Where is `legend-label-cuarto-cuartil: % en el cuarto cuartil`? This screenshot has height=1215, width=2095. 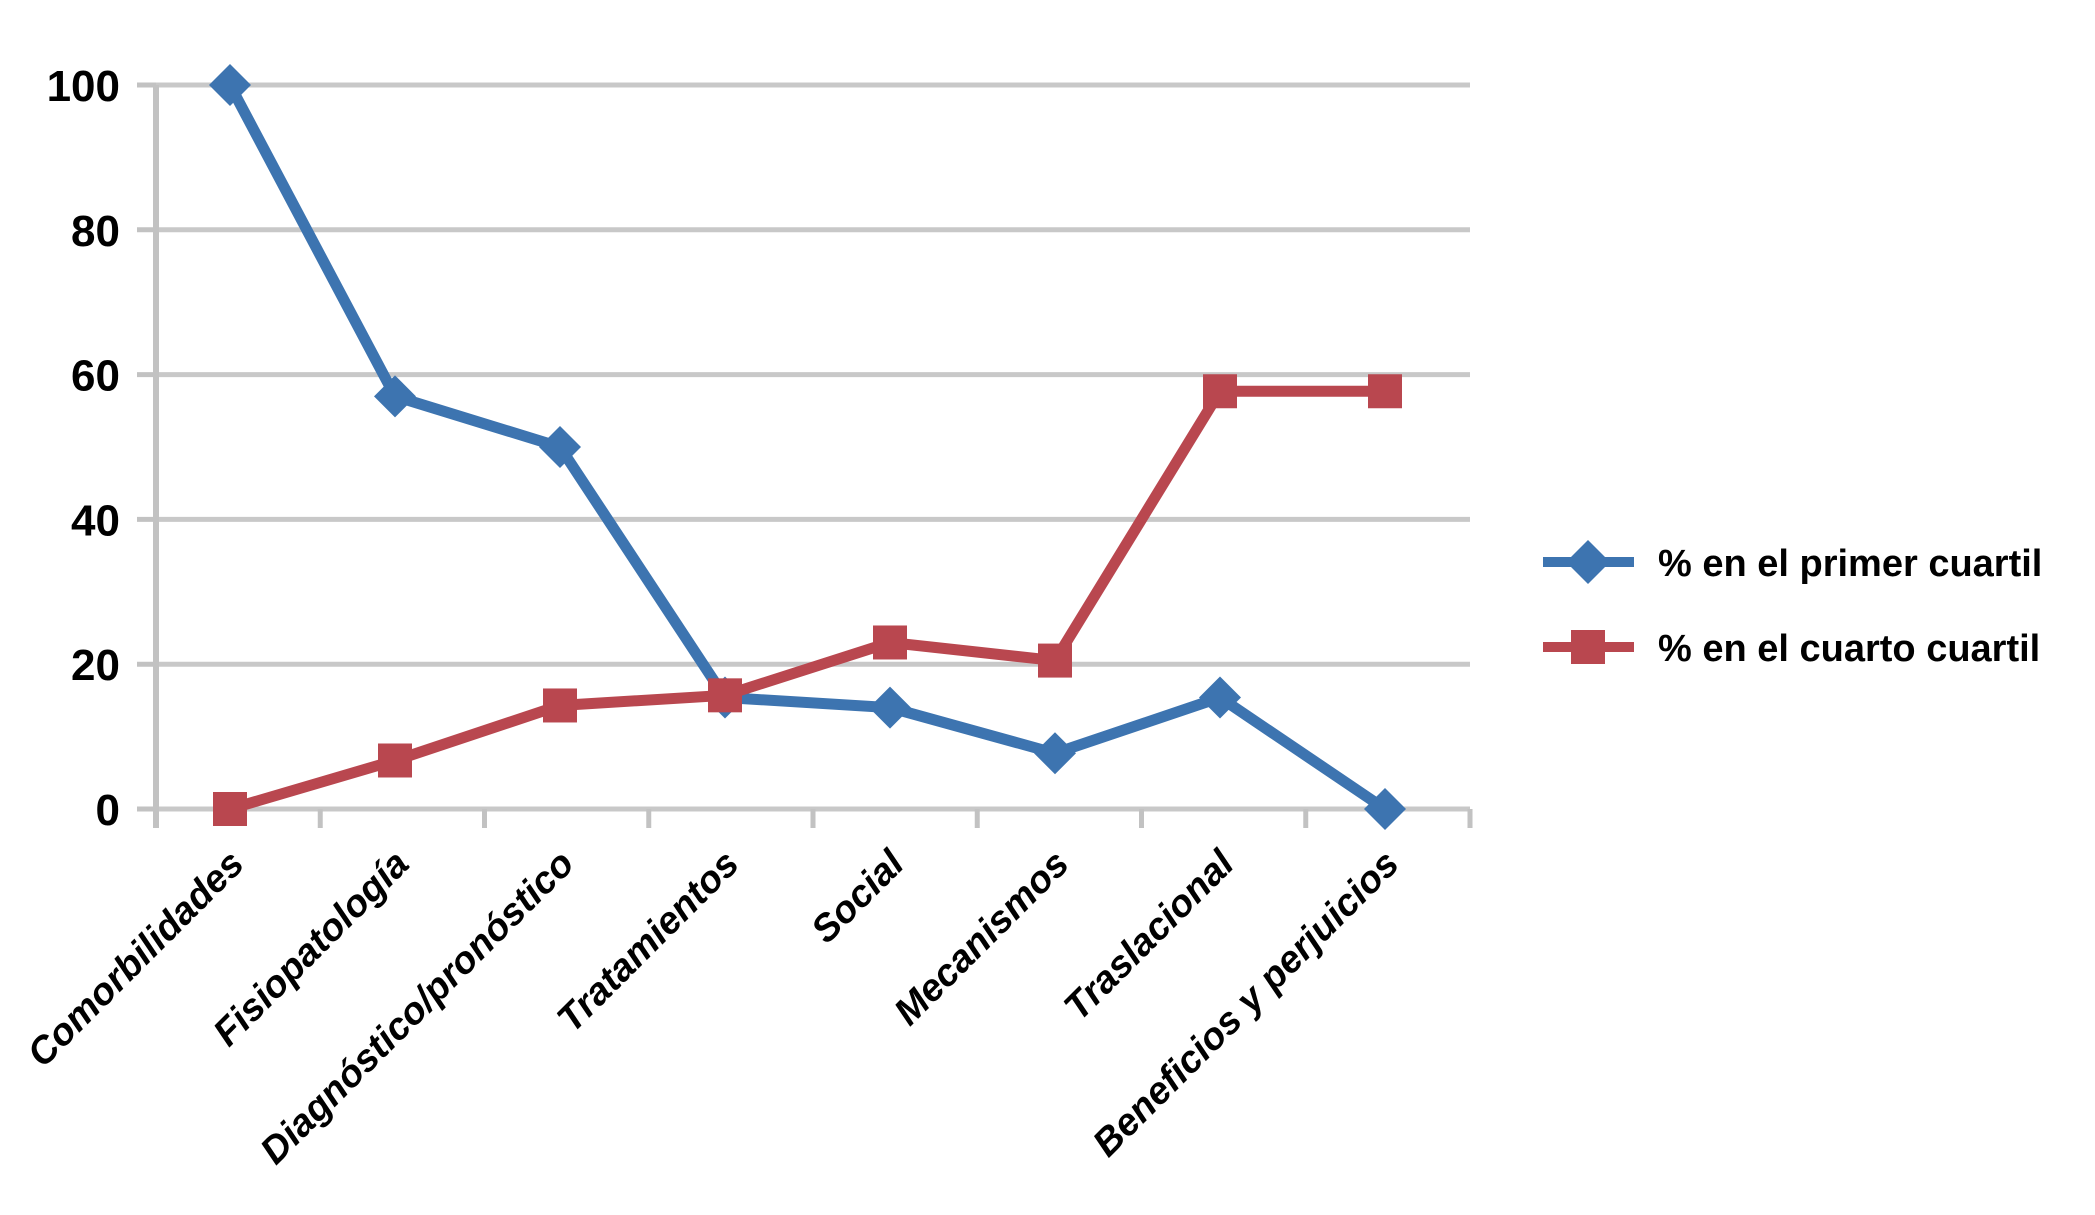 legend-label-cuarto-cuartil: % en el cuarto cuartil is located at coordinates (1849, 649).